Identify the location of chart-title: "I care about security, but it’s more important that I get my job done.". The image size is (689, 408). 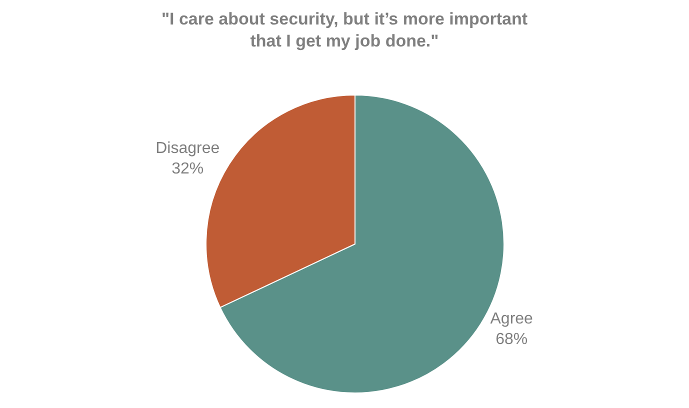
(344, 30).